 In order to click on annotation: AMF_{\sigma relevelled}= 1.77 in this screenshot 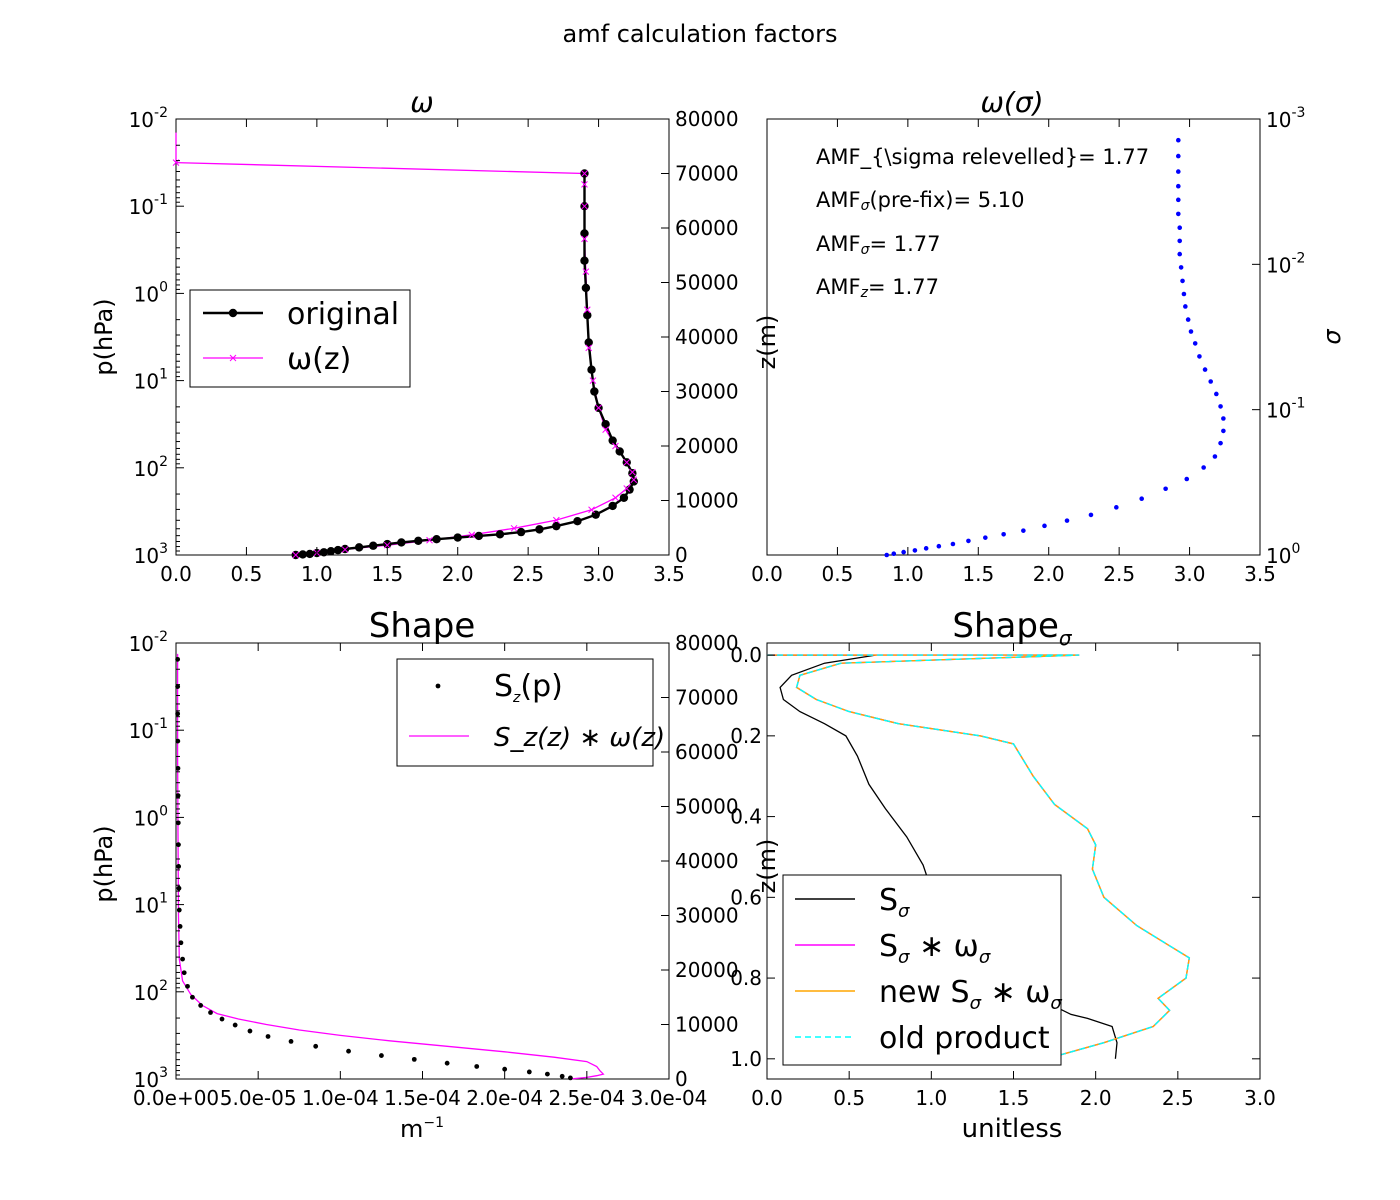, I will do `click(982, 157)`.